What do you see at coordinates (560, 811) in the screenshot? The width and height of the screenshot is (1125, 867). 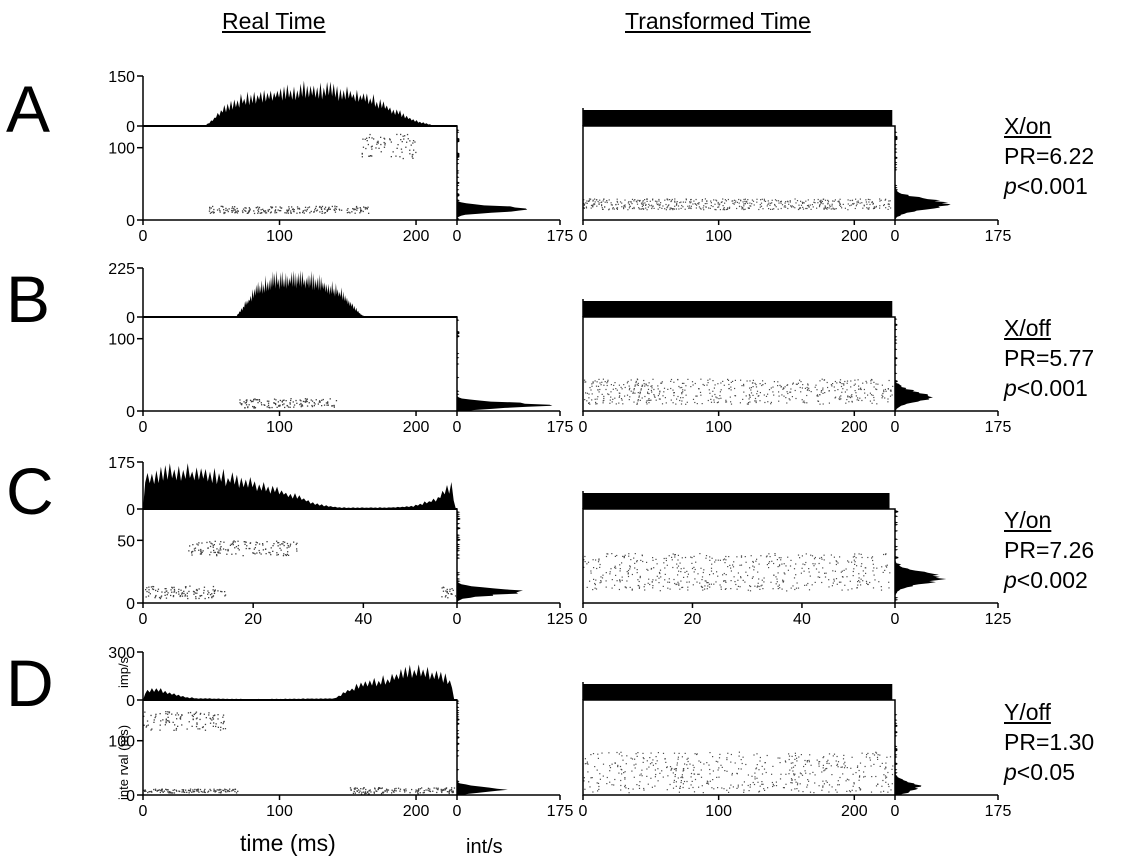 I see `histogram-xtick-label-d: 175` at bounding box center [560, 811].